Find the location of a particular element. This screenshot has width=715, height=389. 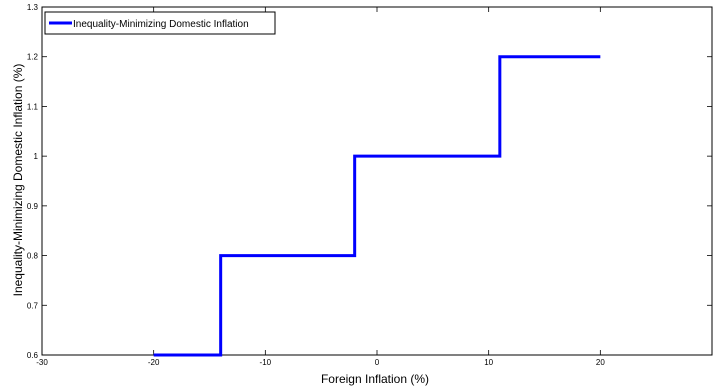

y-tick-label: 0.9 is located at coordinates (33, 206).